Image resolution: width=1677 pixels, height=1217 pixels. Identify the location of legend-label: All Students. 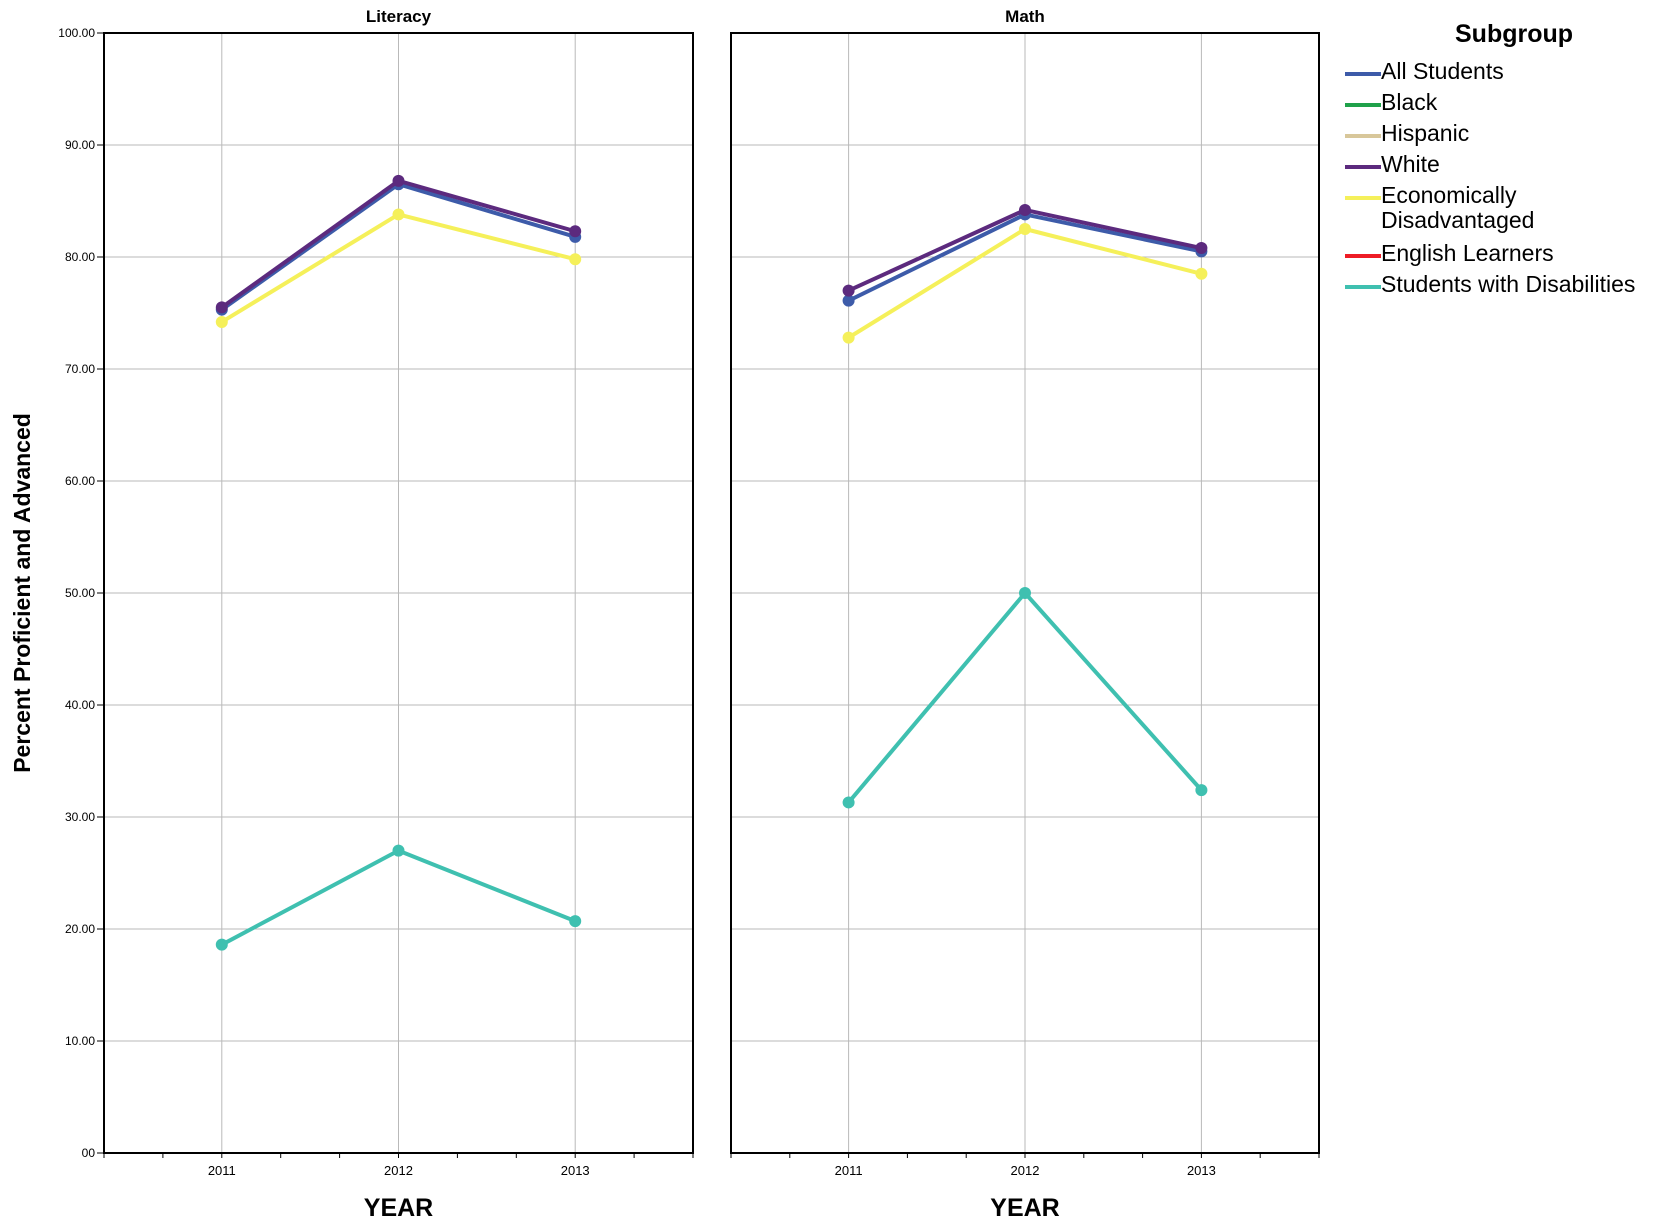
(1442, 71).